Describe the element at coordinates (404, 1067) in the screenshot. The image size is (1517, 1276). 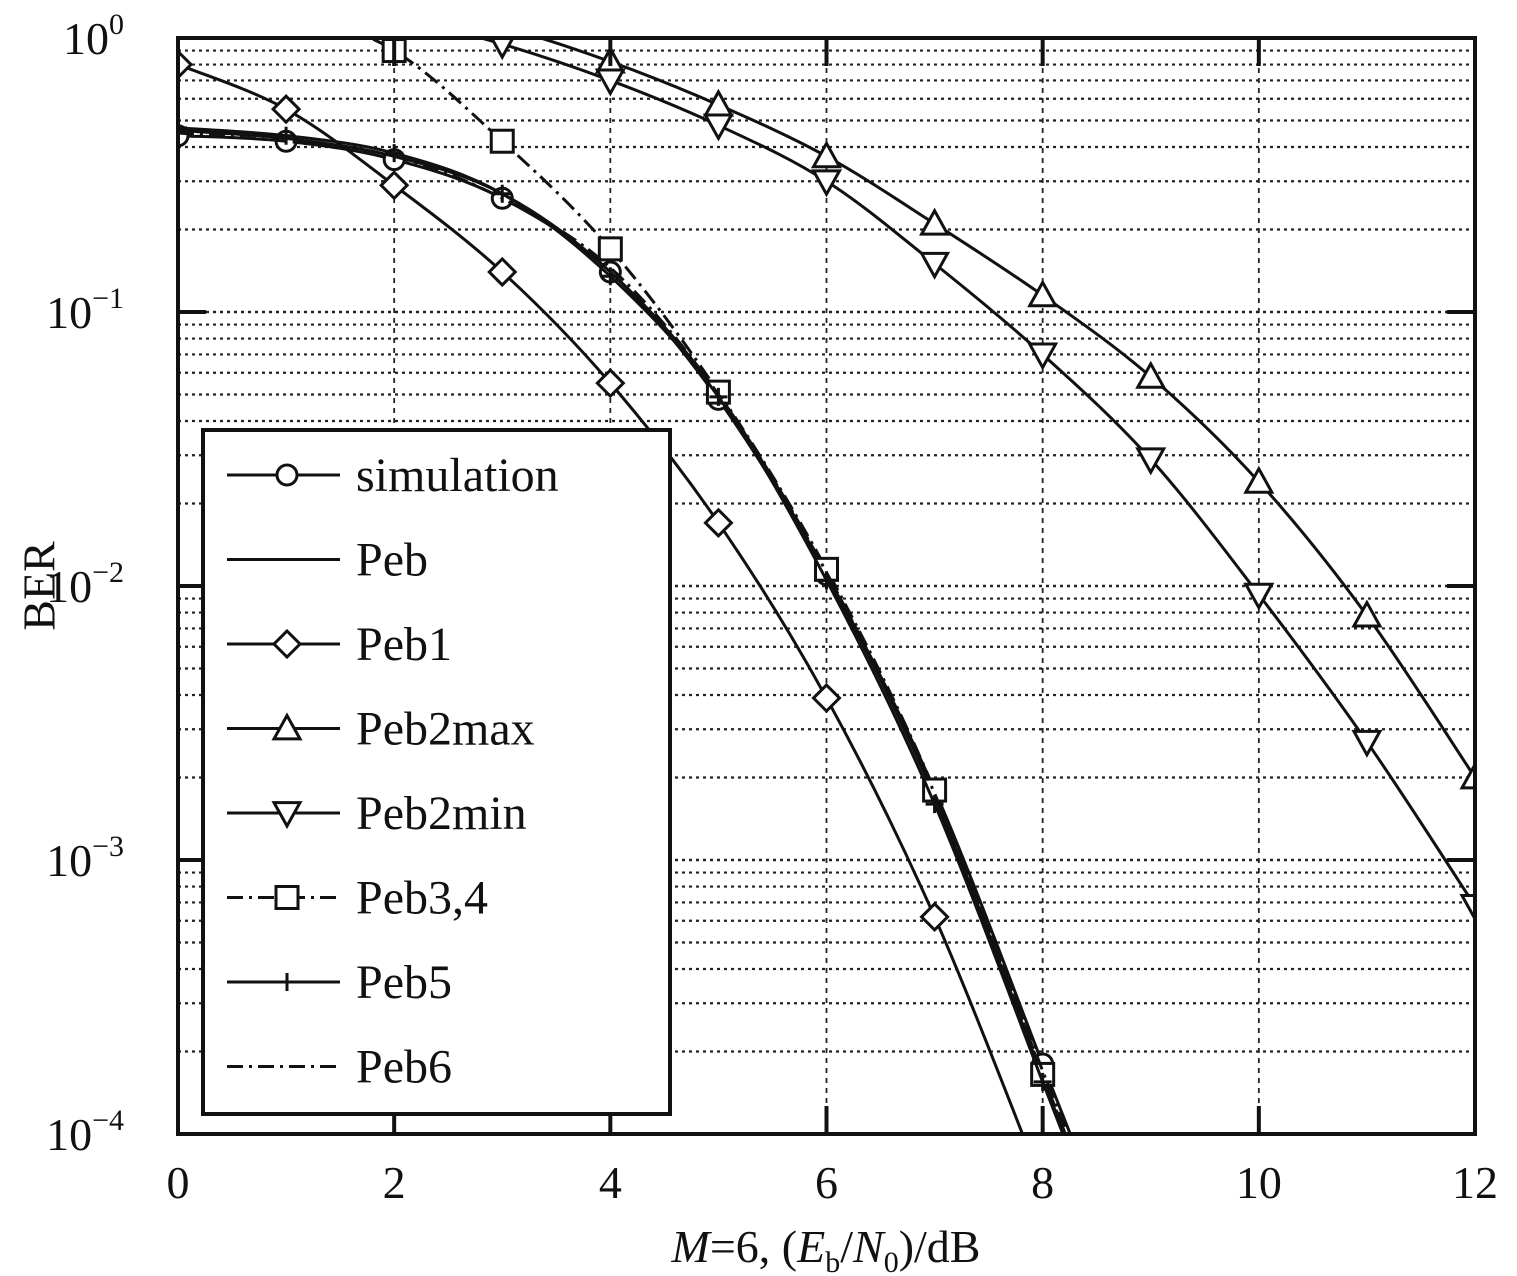
I see `legend-peb6-label: Peb6` at that location.